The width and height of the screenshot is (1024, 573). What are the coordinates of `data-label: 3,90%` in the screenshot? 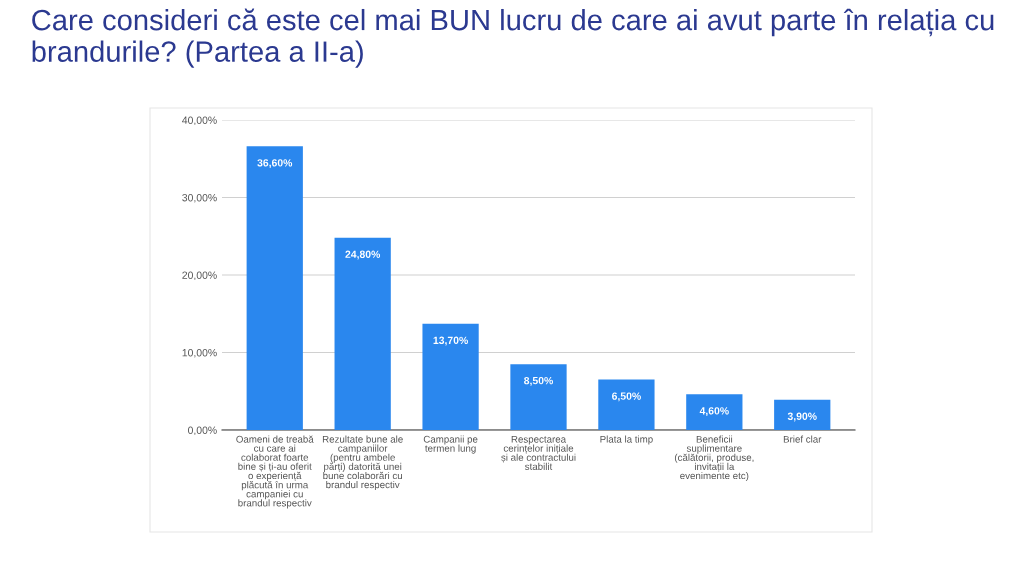 It's located at (802, 417).